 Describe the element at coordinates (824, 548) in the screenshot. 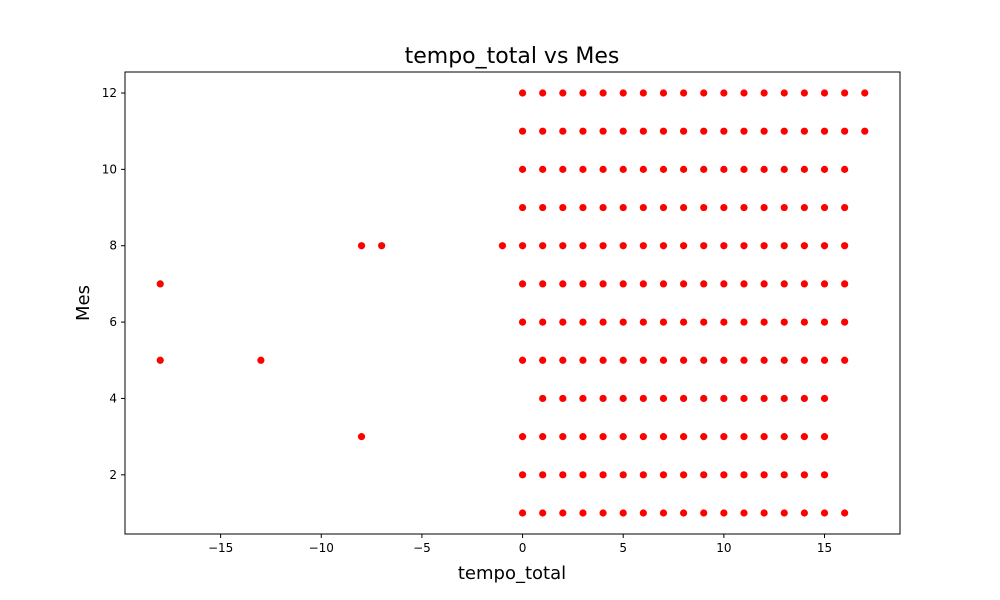

I see `x-tick-label: 15` at that location.